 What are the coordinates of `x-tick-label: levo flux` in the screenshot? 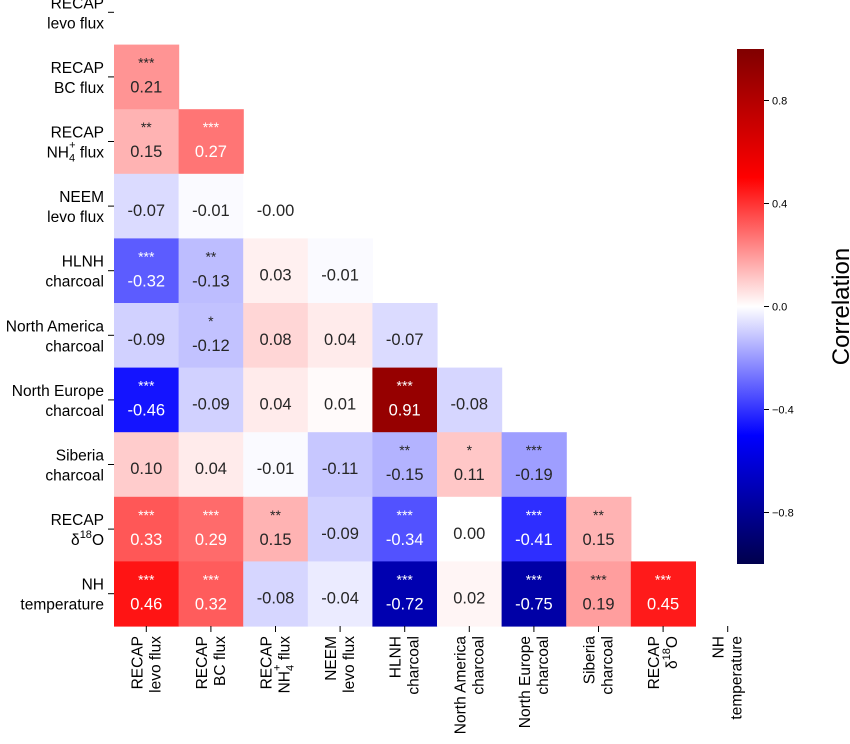 It's located at (349, 664).